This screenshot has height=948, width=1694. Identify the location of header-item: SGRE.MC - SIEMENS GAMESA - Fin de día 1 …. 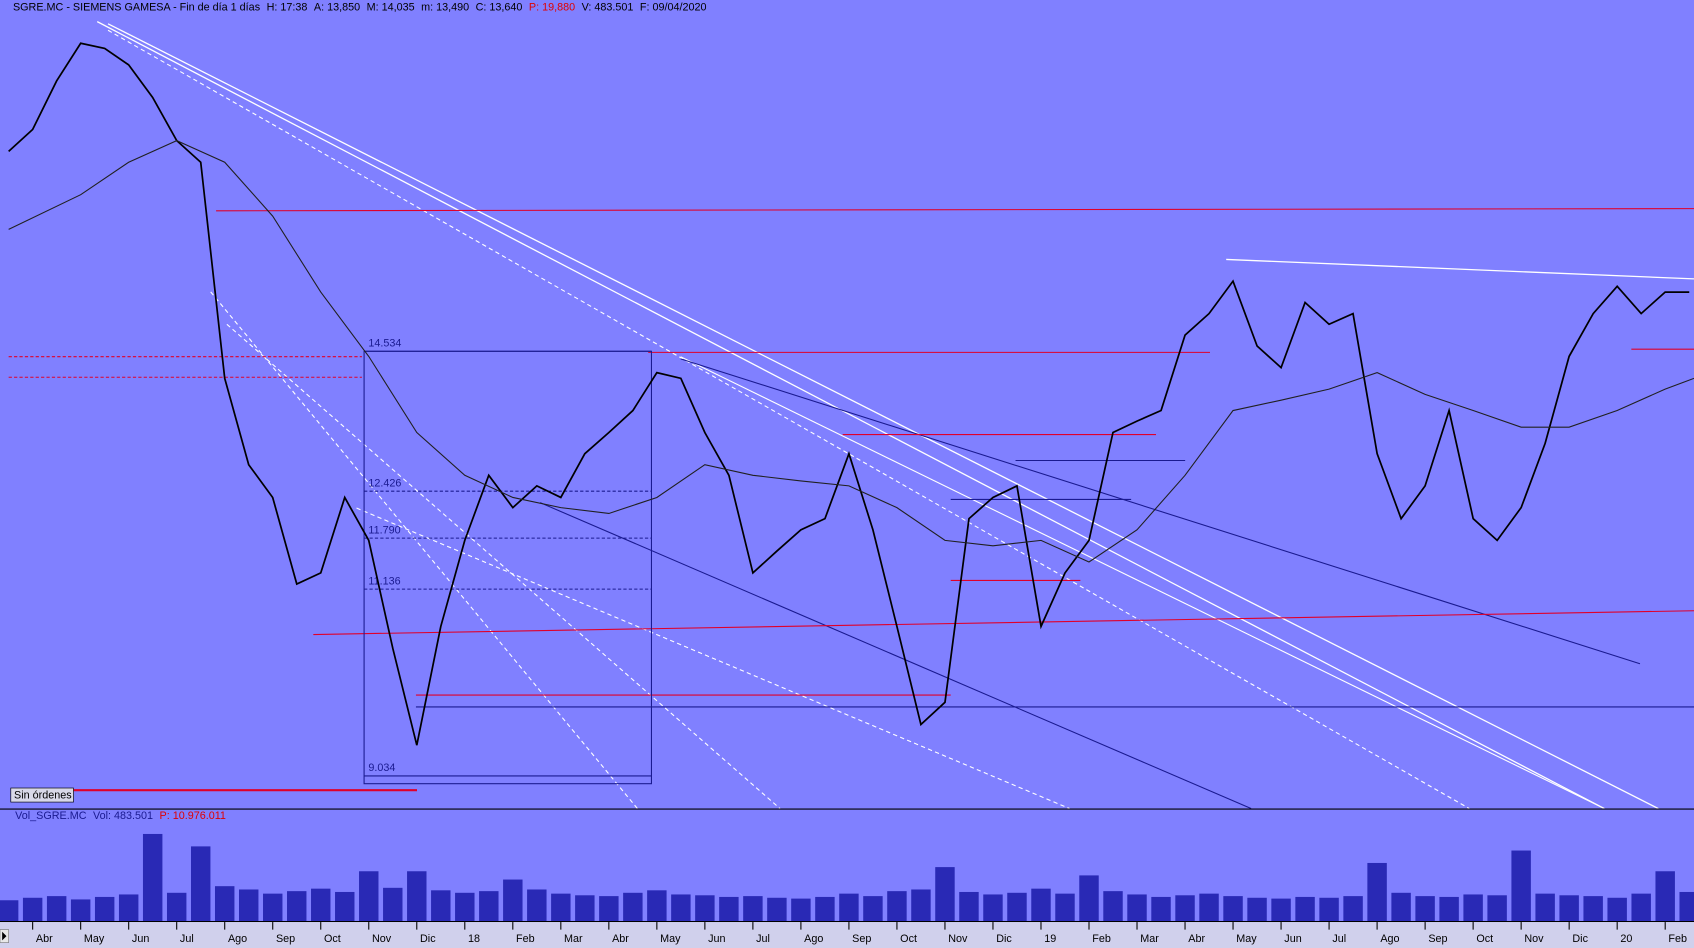
(137, 7).